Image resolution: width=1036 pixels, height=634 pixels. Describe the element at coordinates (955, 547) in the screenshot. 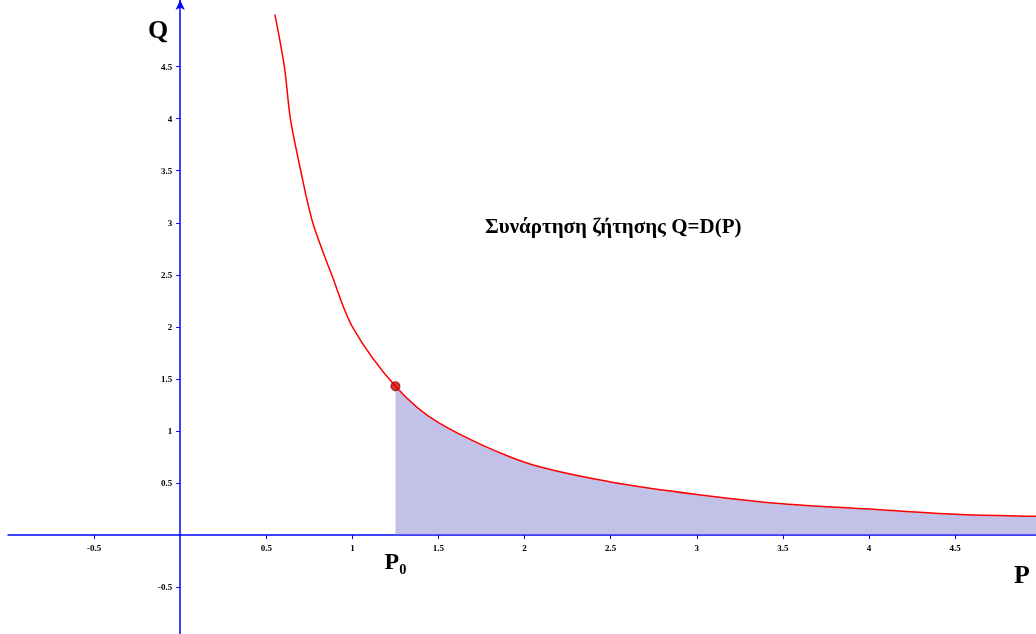

I see `x-tick-label: 4.5` at that location.